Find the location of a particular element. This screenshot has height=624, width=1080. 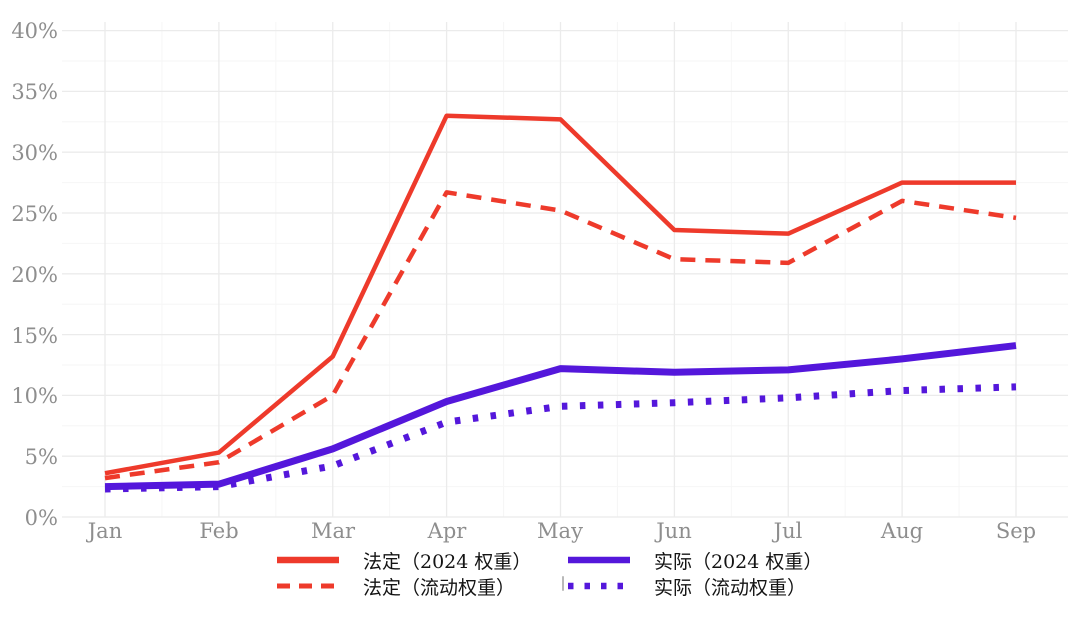

y-axis-label-20: 20% is located at coordinates (34, 275).